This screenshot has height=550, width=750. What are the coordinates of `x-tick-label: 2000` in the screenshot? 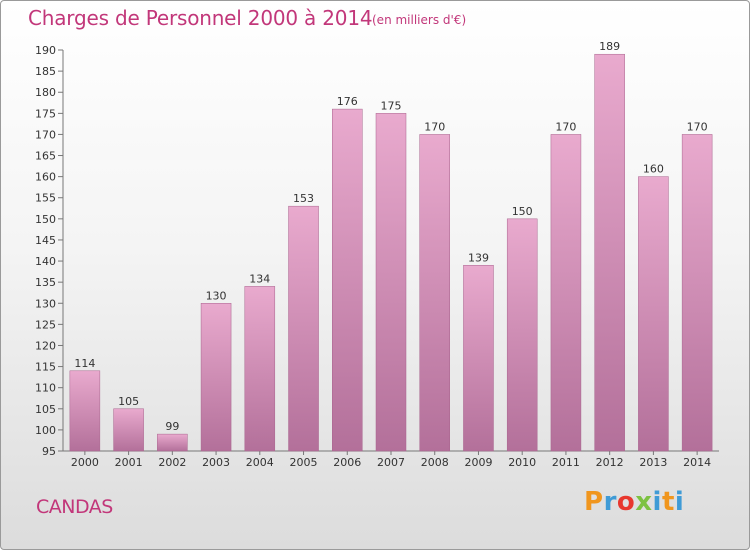 It's located at (85, 462).